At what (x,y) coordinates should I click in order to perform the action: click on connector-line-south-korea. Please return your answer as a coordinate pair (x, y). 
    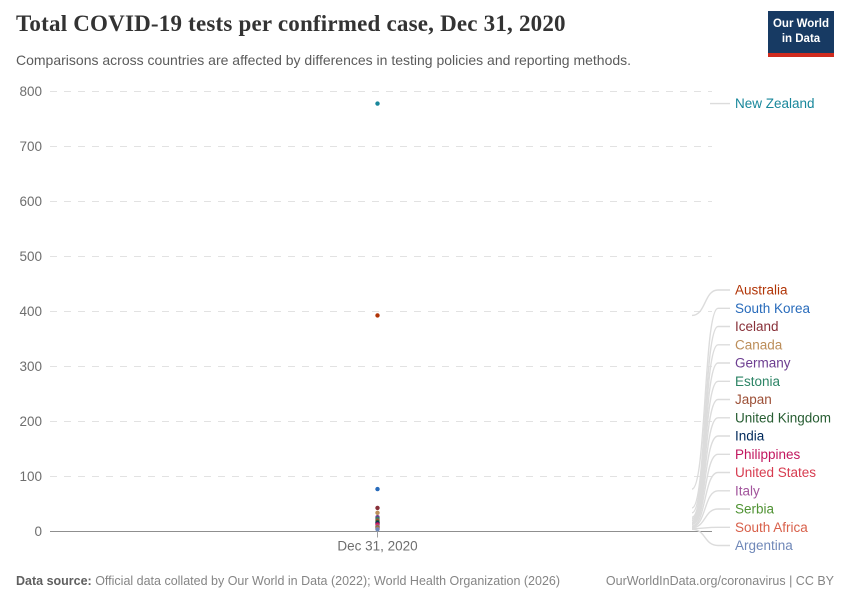
    Looking at the image, I should click on (710, 398).